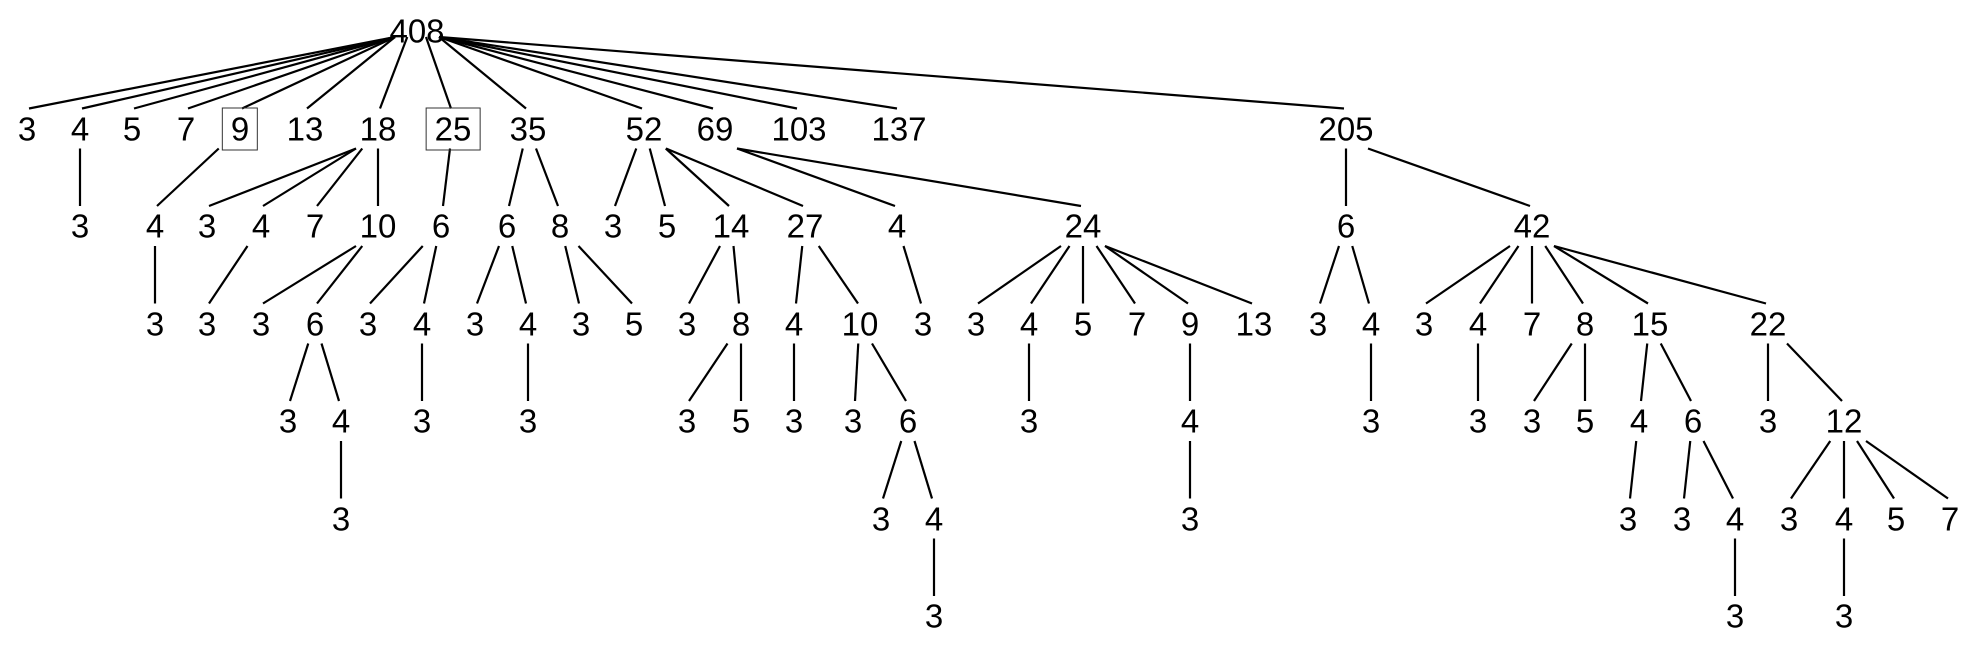 Image resolution: width=1974 pixels, height=653 pixels. What do you see at coordinates (644, 128) in the screenshot?
I see `tree-node: 52` at bounding box center [644, 128].